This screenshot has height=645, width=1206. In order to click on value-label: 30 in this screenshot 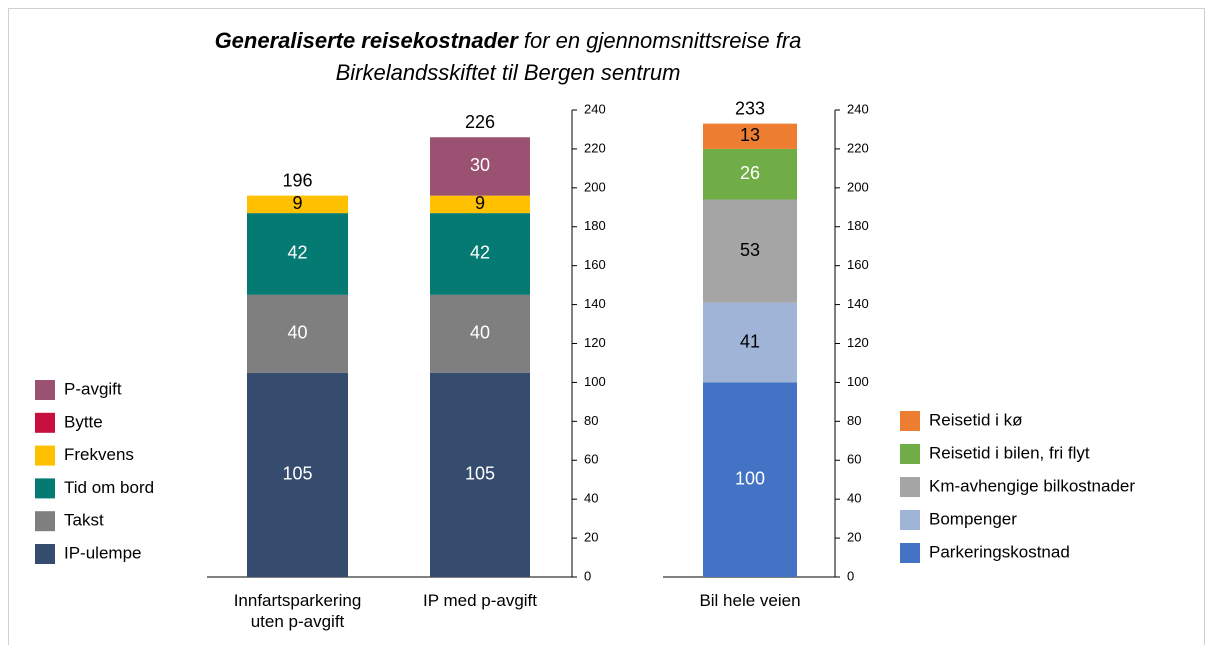, I will do `click(480, 165)`.